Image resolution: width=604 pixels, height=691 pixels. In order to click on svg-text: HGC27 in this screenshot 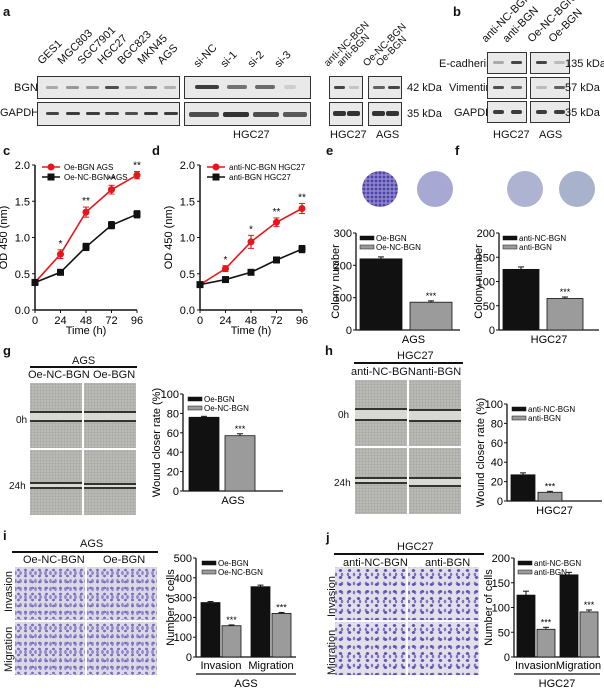, I will do `click(557, 684)`.